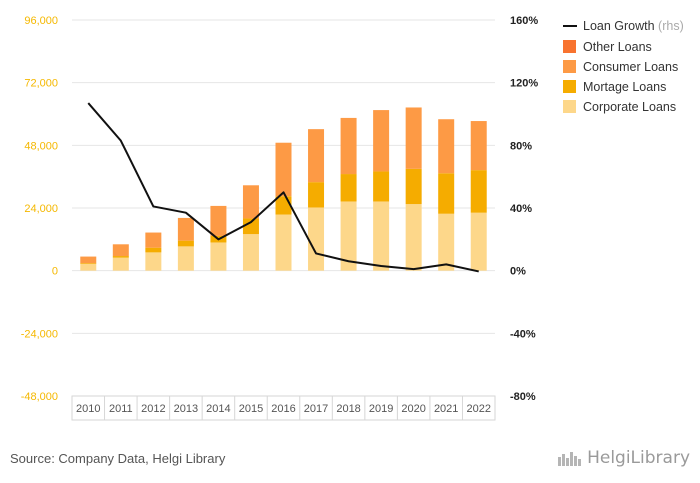 The height and width of the screenshot is (483, 700). I want to click on logo-text: HelgiLibrary, so click(638, 458).